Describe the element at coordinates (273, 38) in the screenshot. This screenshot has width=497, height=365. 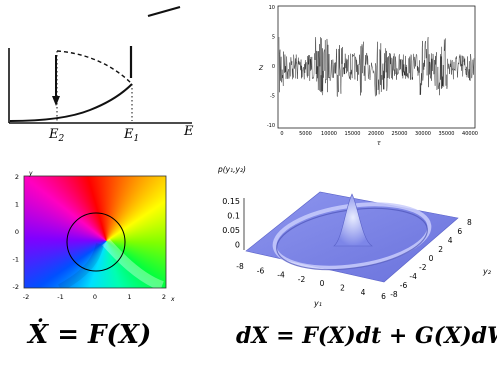
I see `y-tick-label: 5` at that location.